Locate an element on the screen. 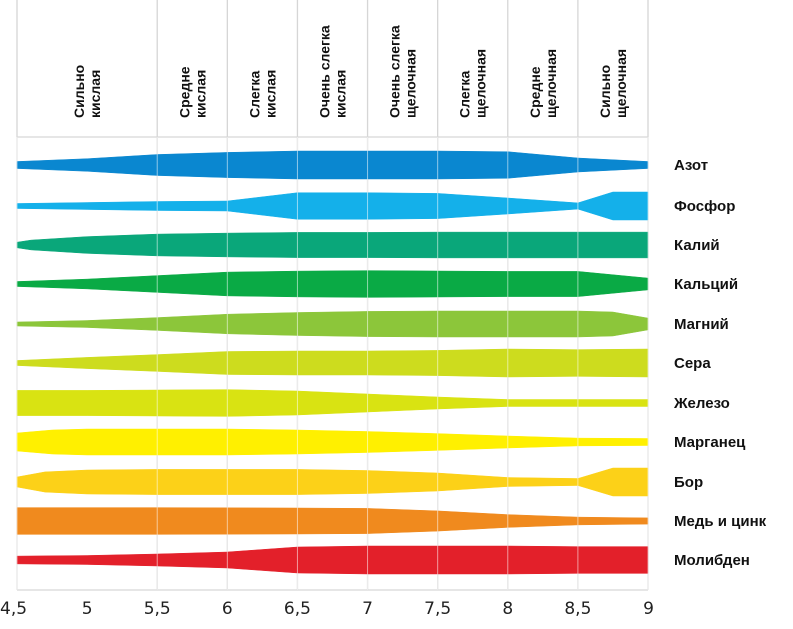 The height and width of the screenshot is (629, 793). nutrient-label: Марганец is located at coordinates (710, 442).